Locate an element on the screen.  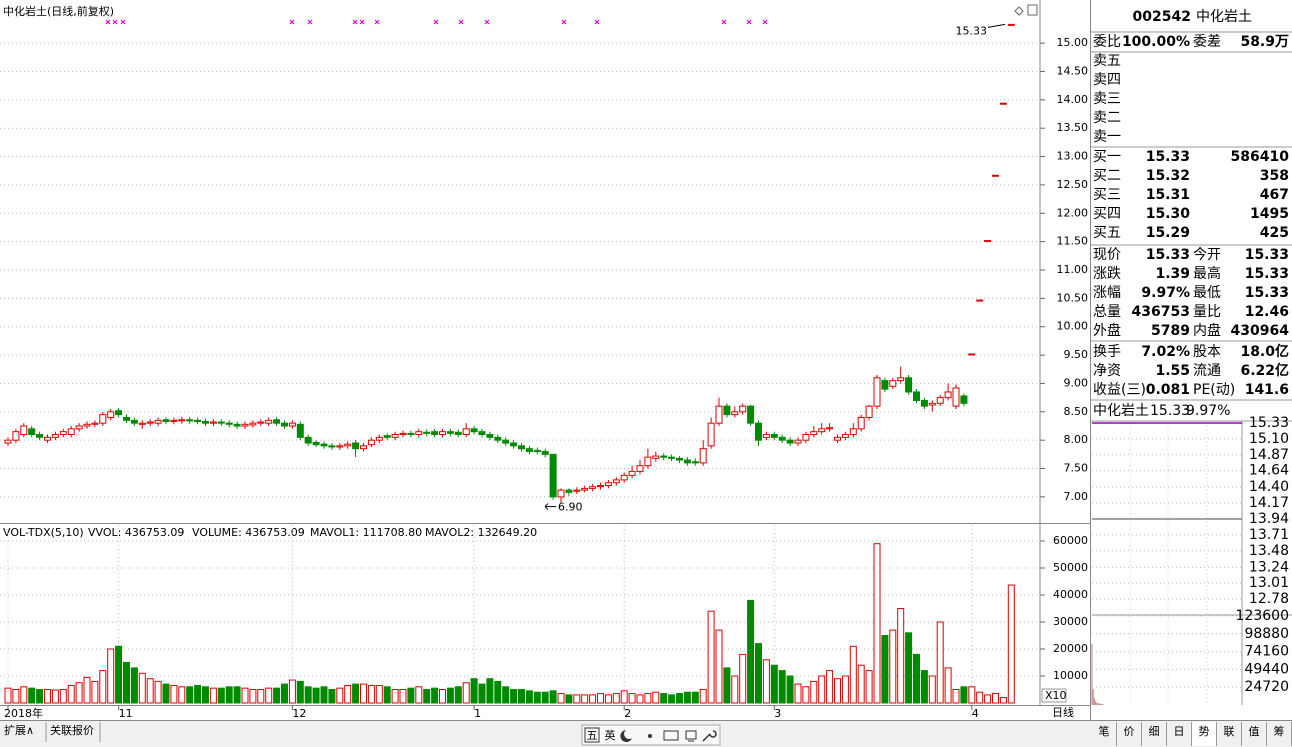
quote-value: 430964 is located at coordinates (1260, 331).